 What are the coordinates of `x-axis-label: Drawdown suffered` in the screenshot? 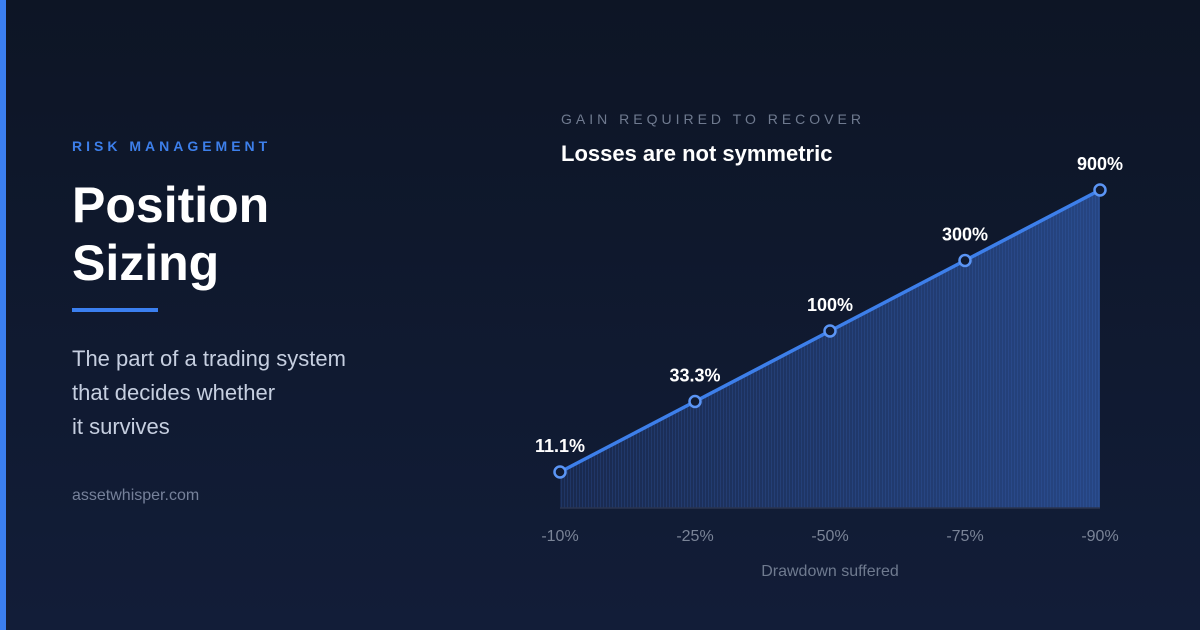 It's located at (830, 571).